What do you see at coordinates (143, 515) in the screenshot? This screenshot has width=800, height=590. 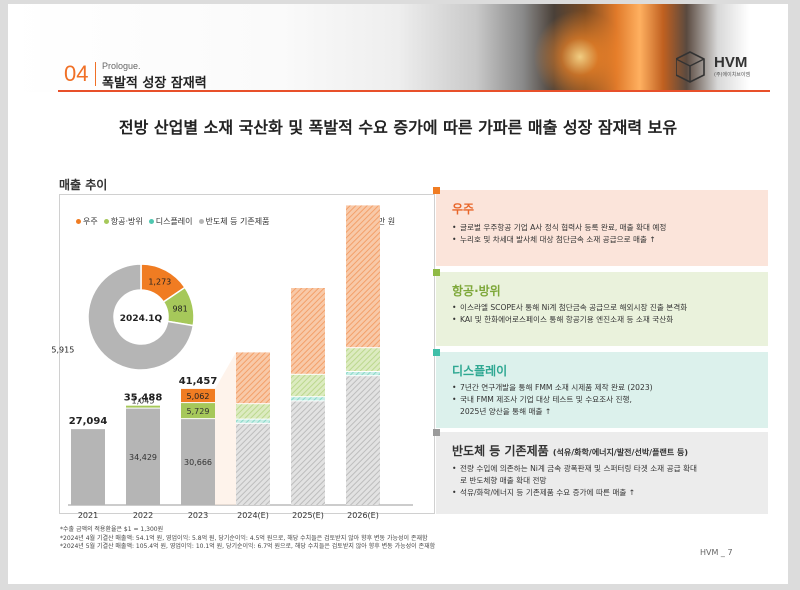 I see `x-tick-label: 2022` at bounding box center [143, 515].